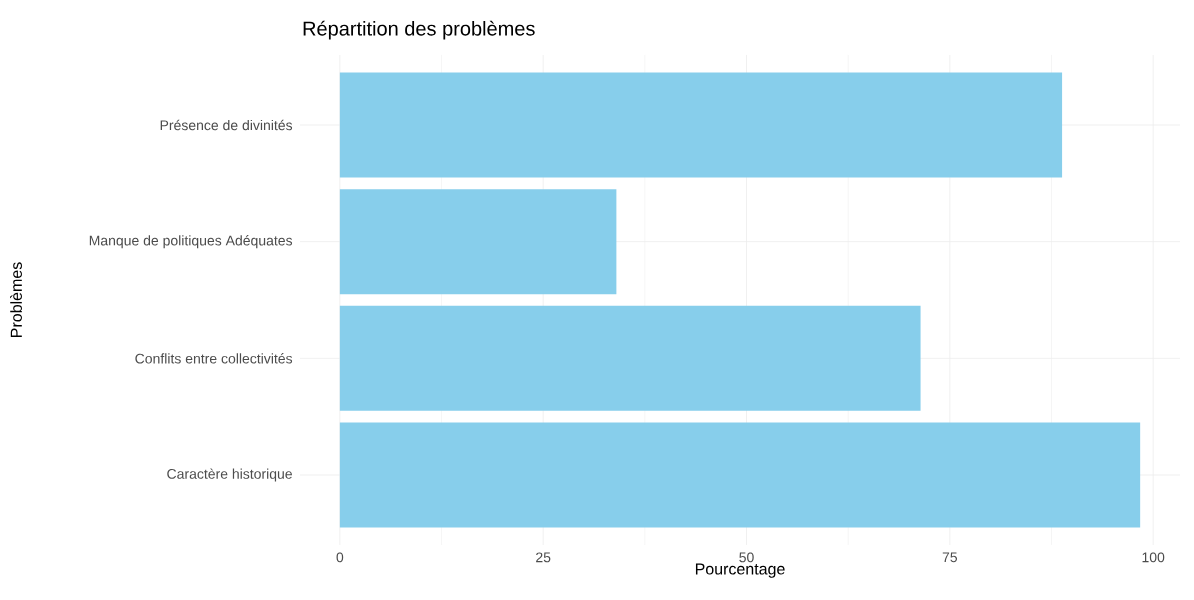  I want to click on x-tick-label: 25, so click(543, 557).